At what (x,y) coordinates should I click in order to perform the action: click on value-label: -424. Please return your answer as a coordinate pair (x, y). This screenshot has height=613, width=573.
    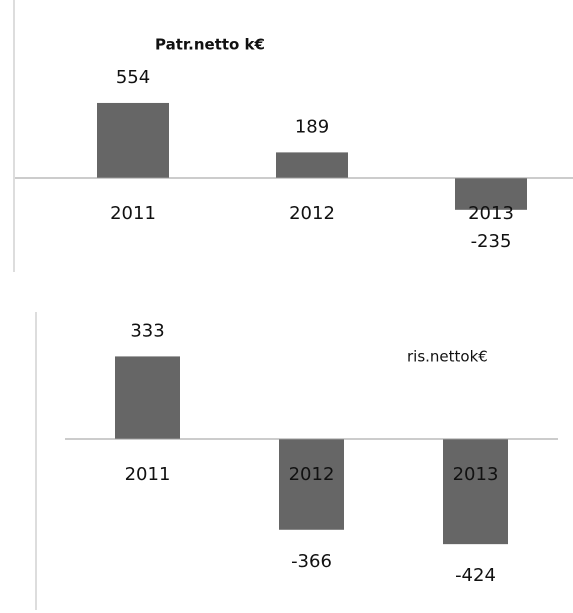
    Looking at the image, I should click on (475, 575).